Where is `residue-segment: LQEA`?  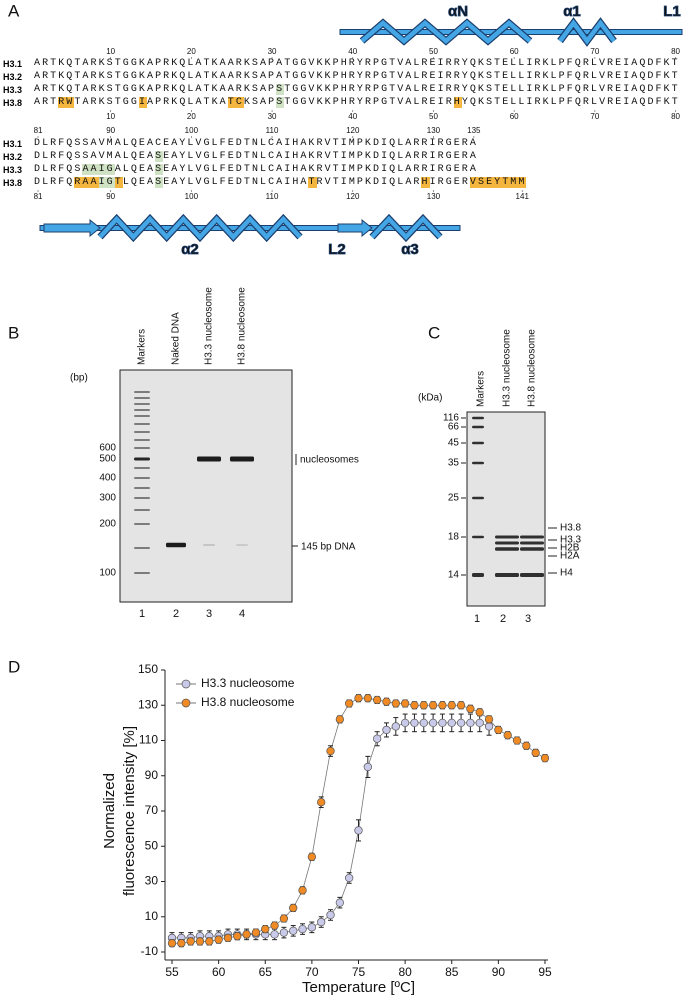 residue-segment: LQEA is located at coordinates (139, 182).